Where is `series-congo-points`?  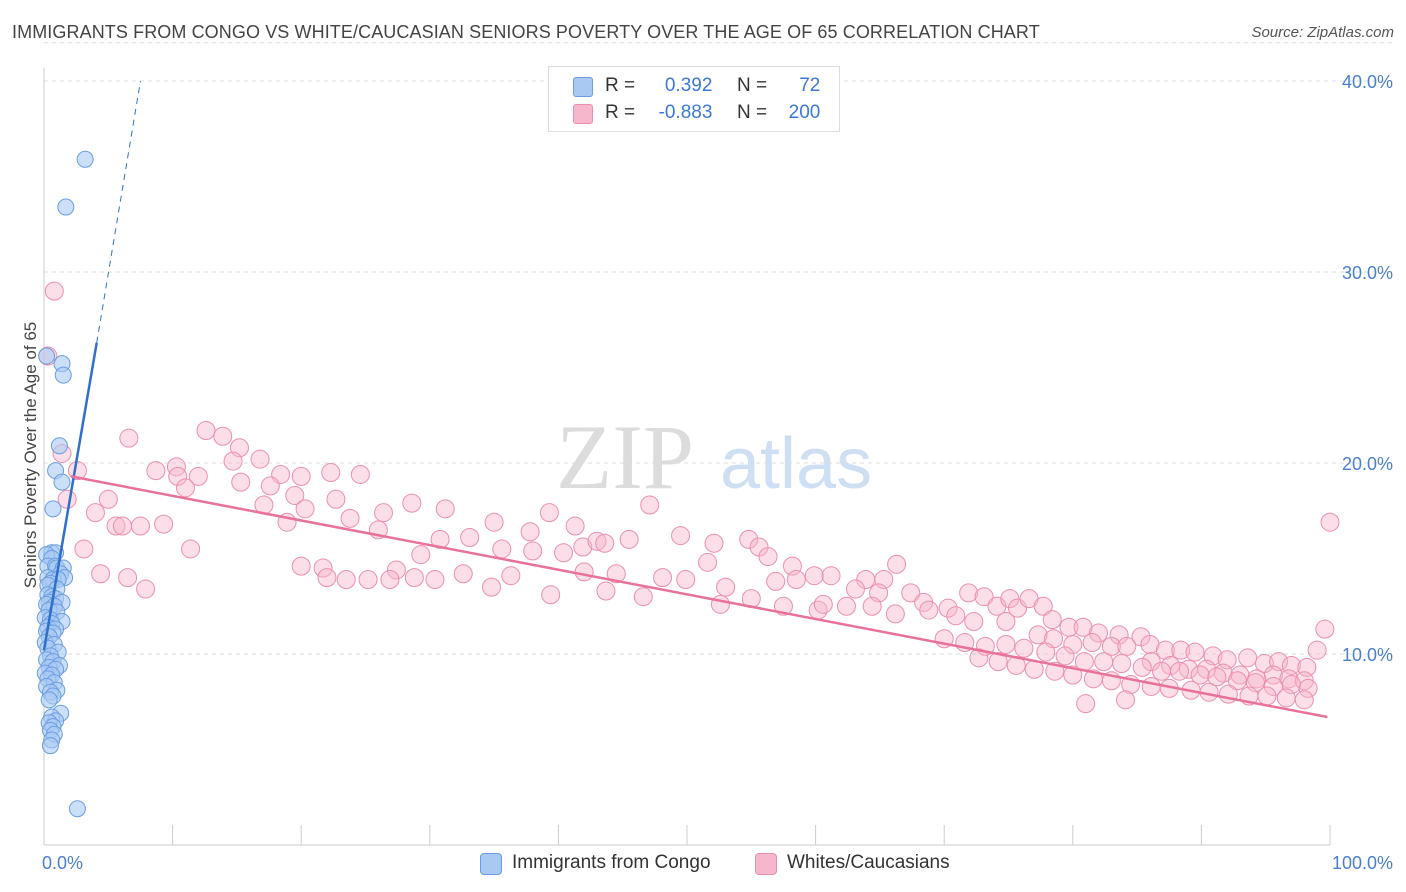 series-congo-points is located at coordinates (65, 484).